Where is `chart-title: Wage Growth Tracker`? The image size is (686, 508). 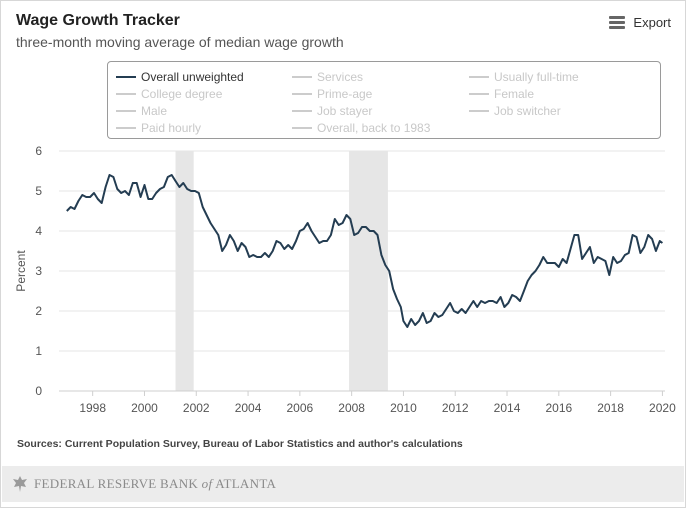
chart-title: Wage Growth Tracker is located at coordinates (98, 20).